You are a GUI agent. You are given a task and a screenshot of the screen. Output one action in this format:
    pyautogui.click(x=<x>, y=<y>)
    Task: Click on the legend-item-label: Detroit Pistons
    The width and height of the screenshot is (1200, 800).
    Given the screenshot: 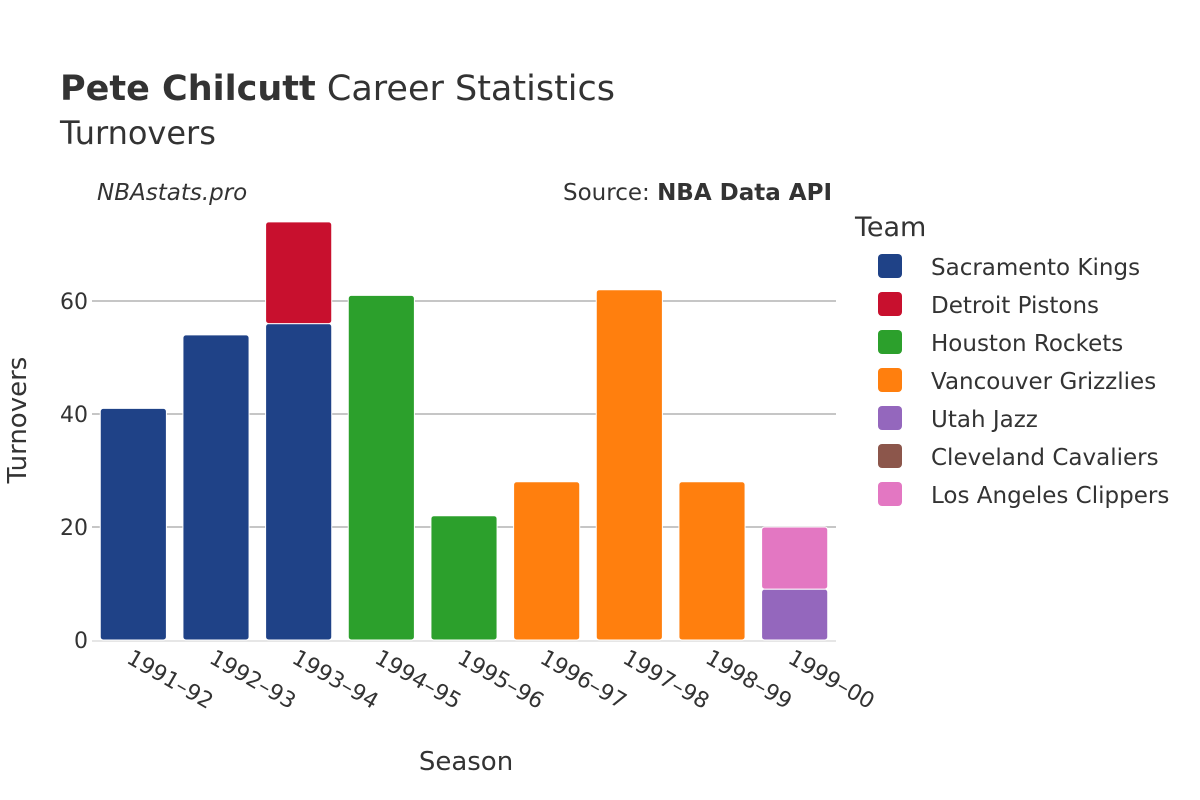 What is the action you would take?
    pyautogui.click(x=1015, y=306)
    